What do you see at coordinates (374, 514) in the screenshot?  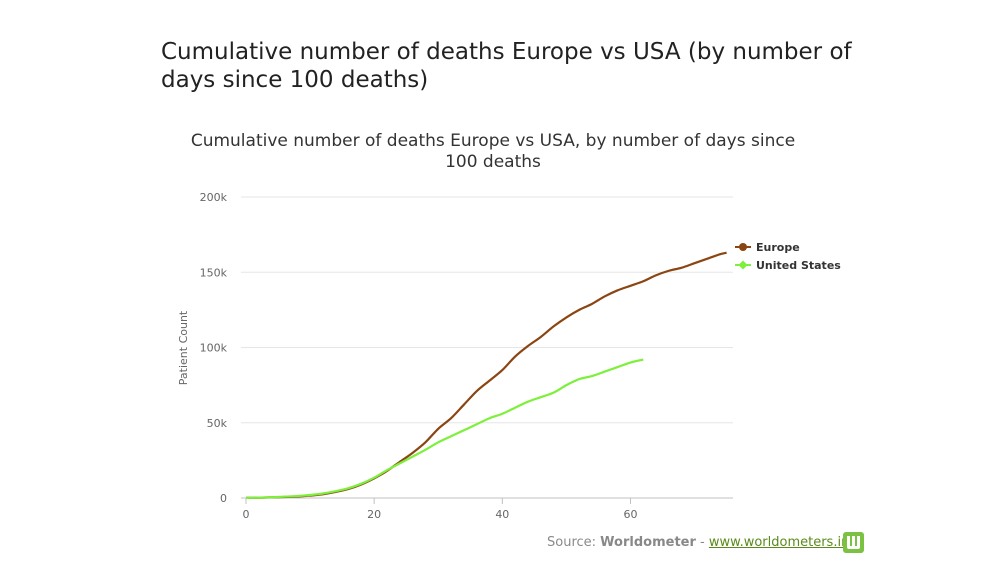 I see `x-tick-label: 20` at bounding box center [374, 514].